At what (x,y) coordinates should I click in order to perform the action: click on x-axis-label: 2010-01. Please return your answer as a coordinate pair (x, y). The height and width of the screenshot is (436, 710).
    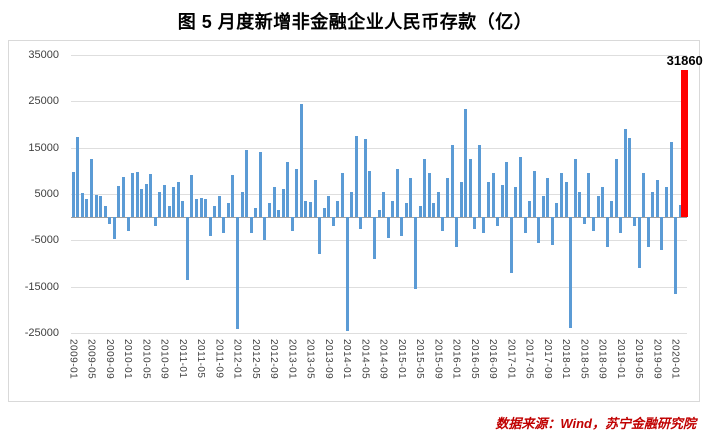
    Looking at the image, I should click on (128, 359).